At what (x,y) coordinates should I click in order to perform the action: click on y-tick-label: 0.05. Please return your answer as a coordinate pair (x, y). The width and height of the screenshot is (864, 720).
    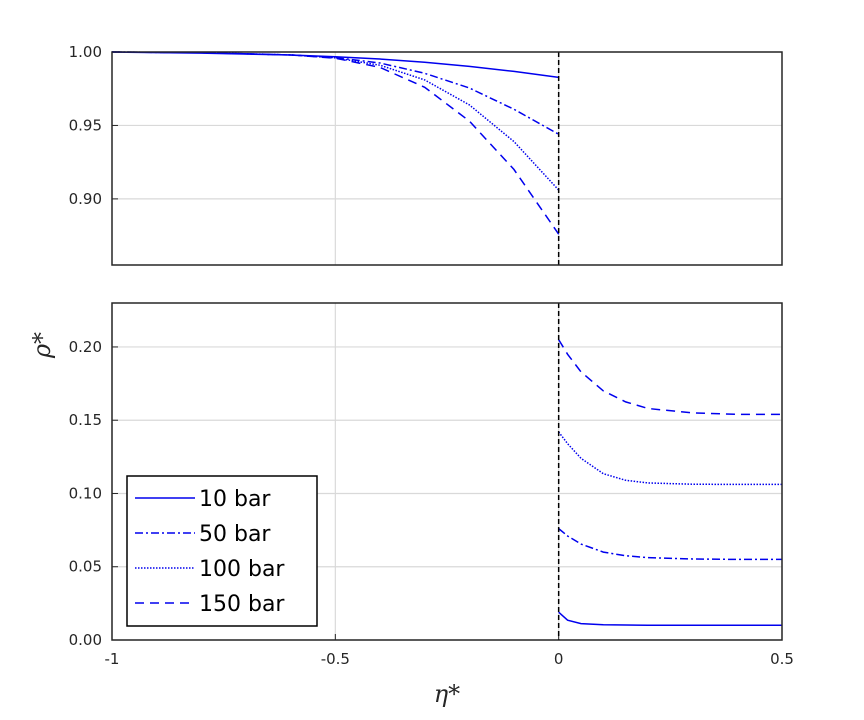
    Looking at the image, I should click on (85, 567).